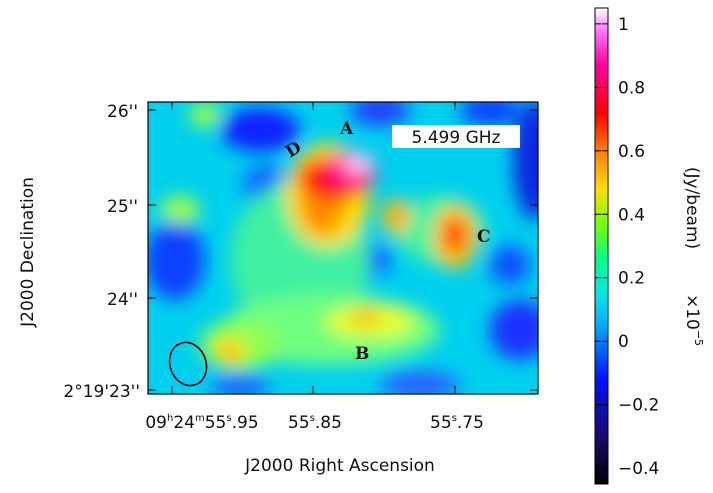  I want to click on colorbar, so click(601, 246).